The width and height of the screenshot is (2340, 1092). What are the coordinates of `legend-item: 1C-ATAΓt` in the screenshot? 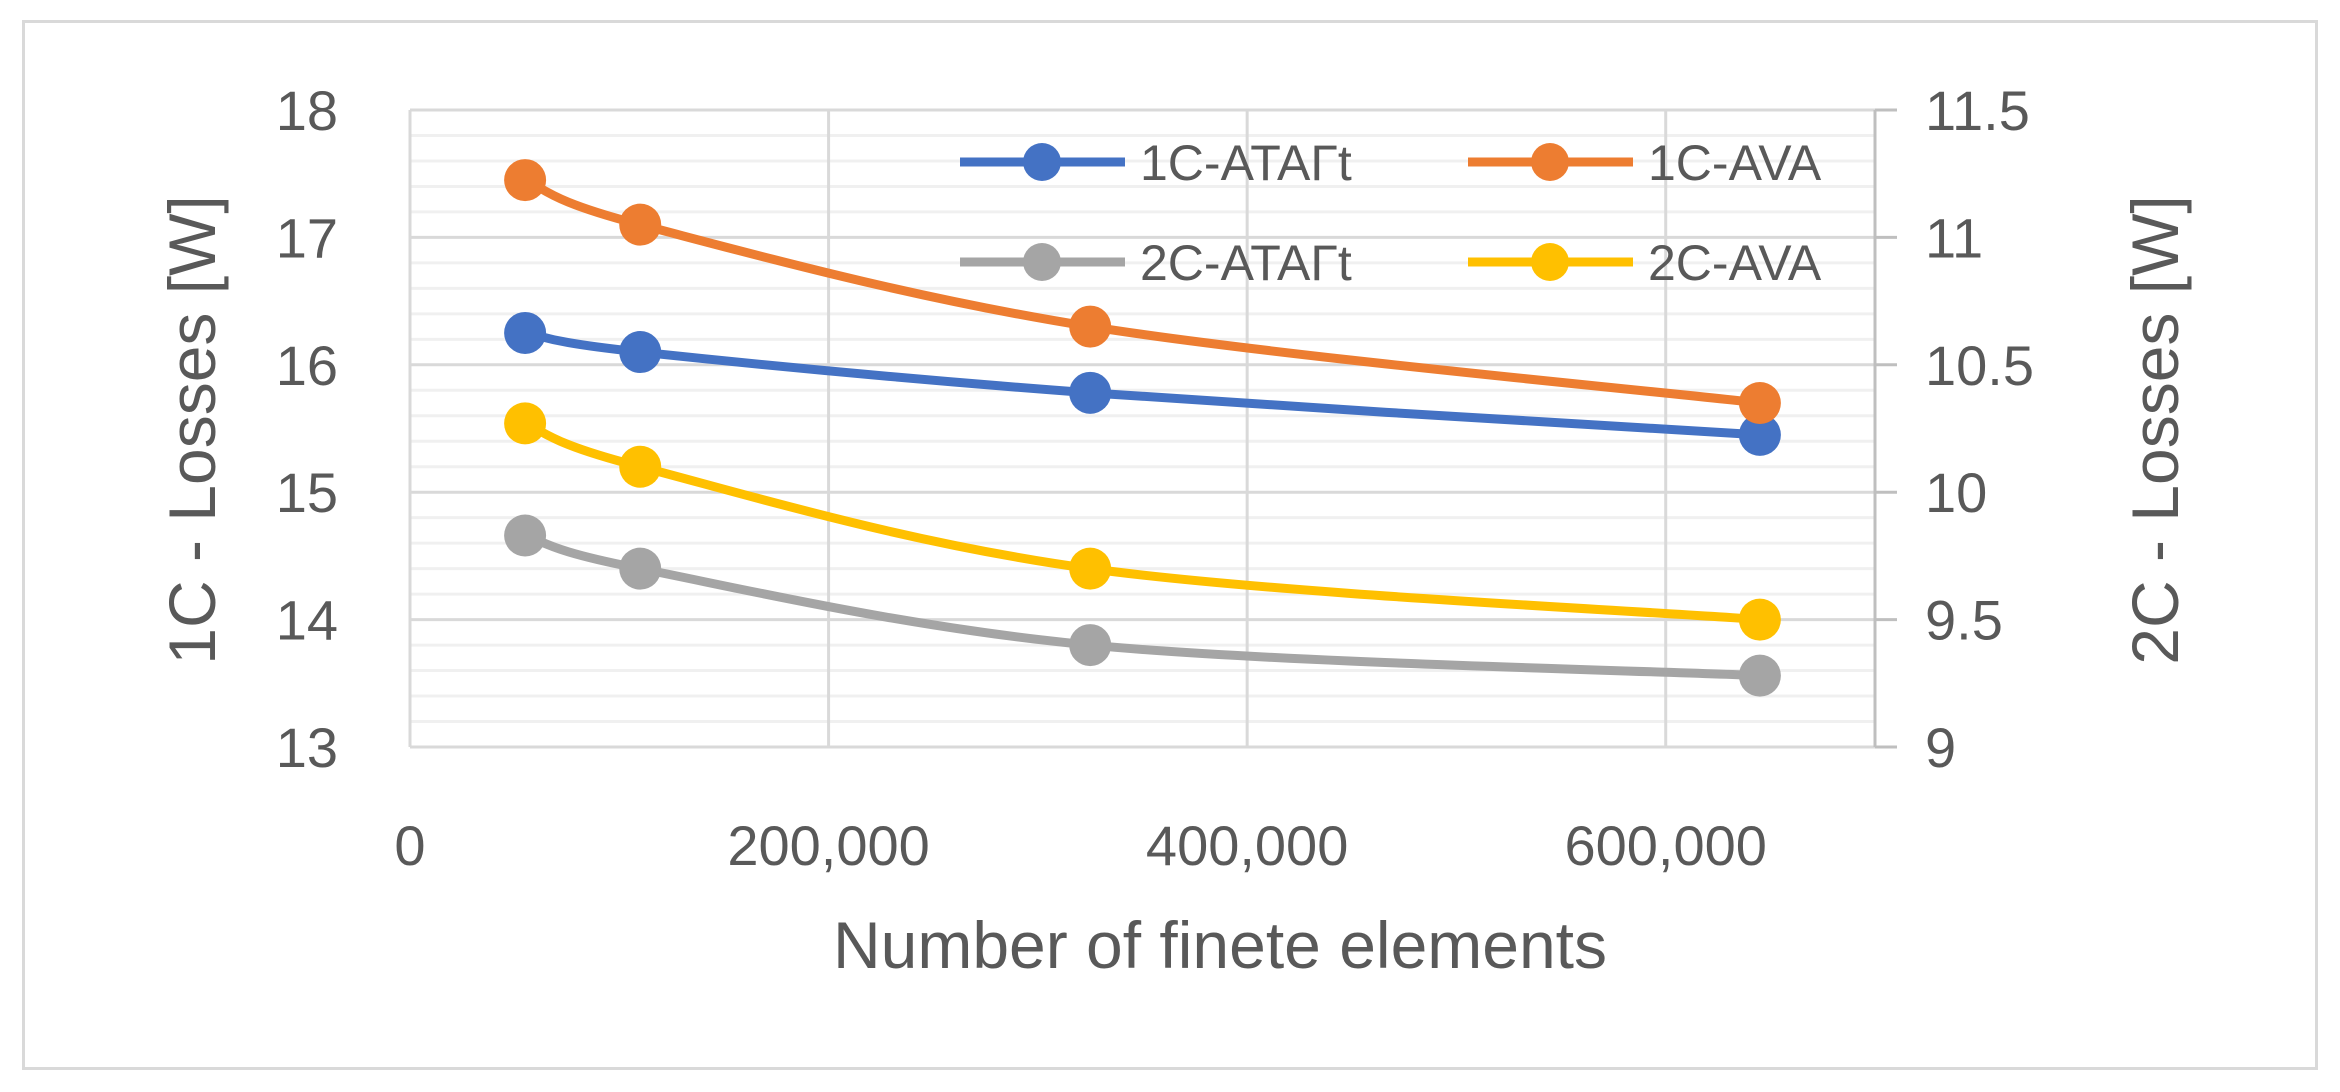 It's located at (1156, 163).